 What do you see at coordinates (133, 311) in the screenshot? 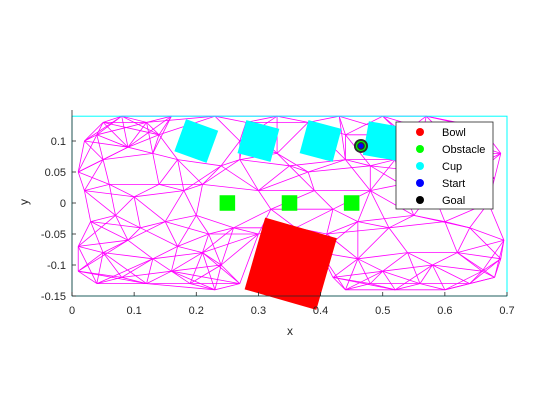
I see `x-tick-label: 0.1` at bounding box center [133, 311].